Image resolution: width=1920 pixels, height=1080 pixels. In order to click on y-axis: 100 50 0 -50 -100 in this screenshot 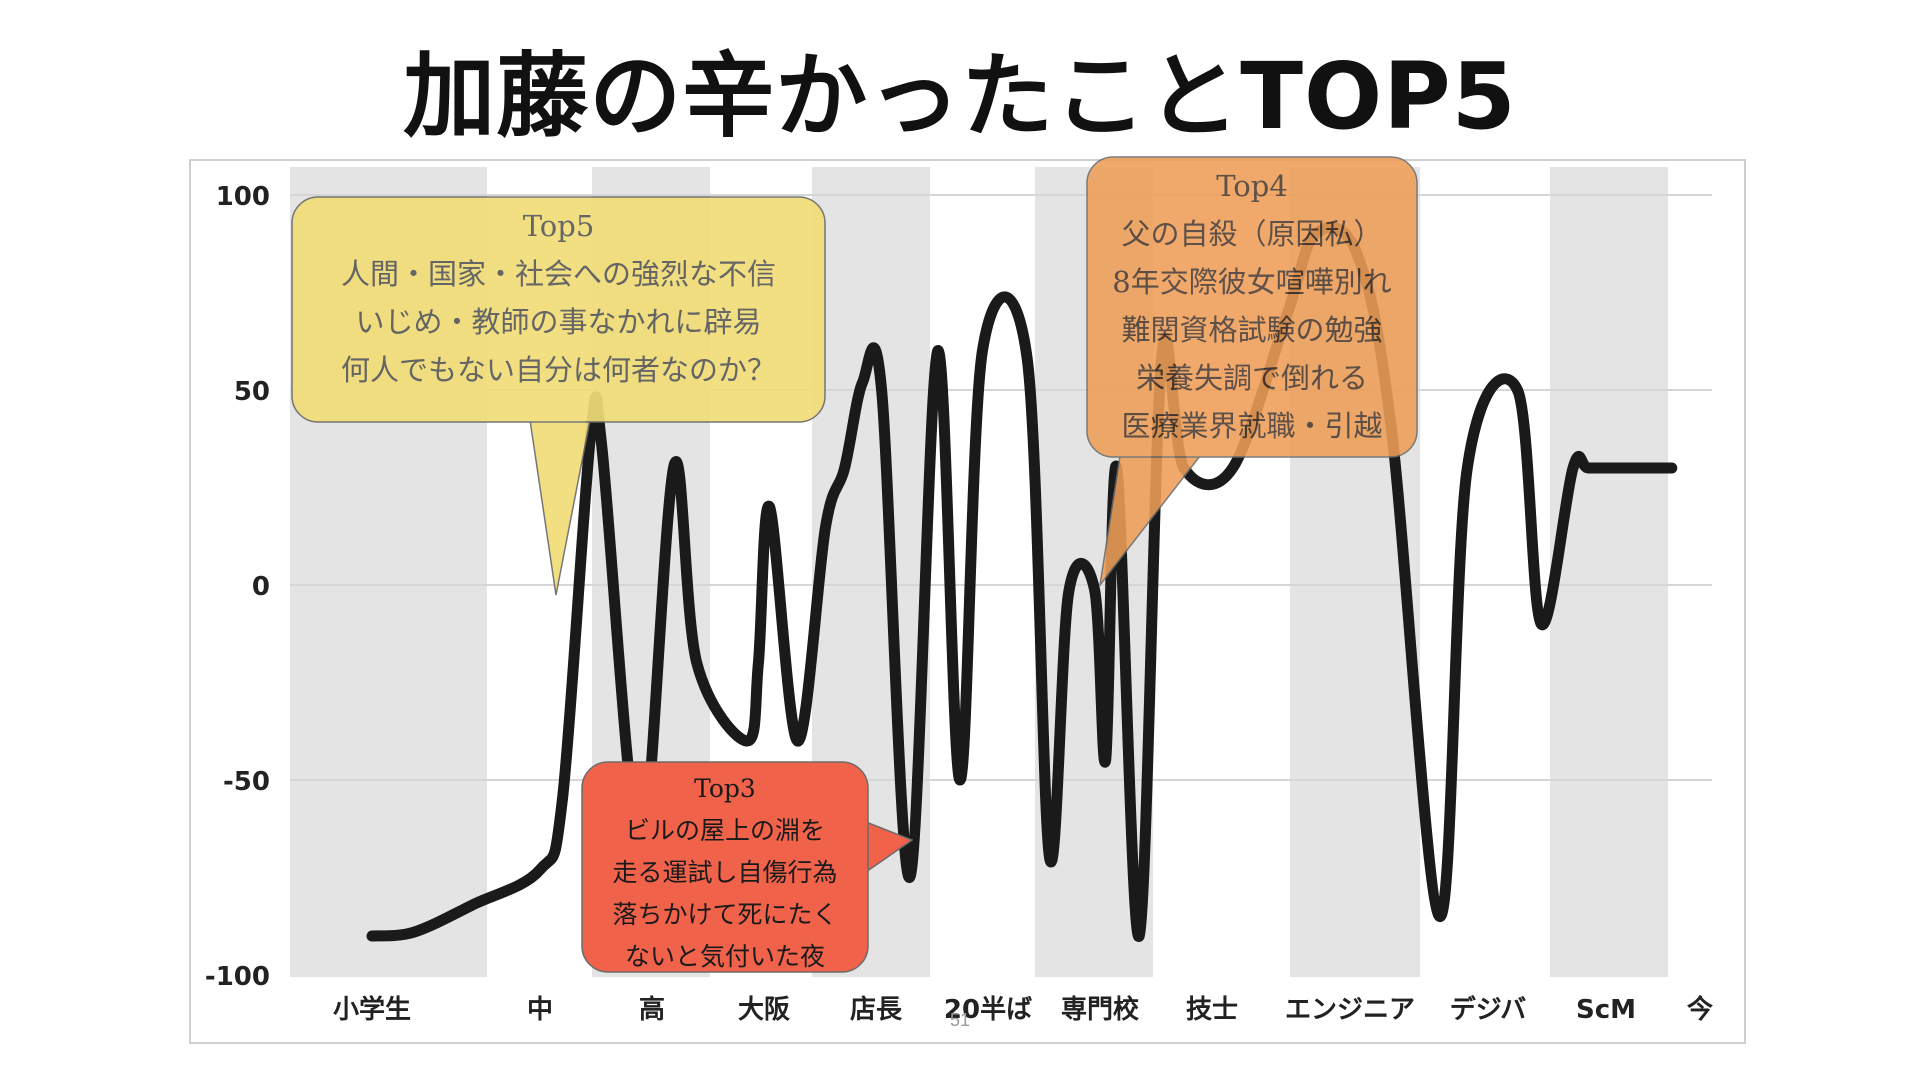, I will do `click(237, 587)`.